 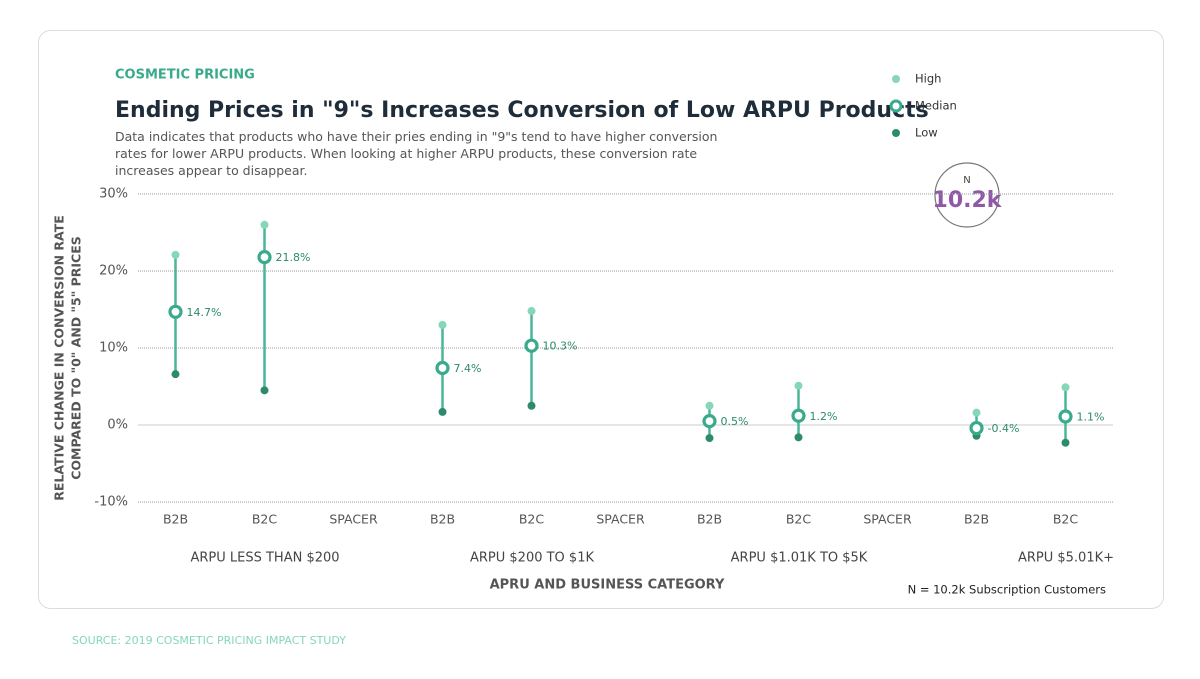 What do you see at coordinates (1091, 417) in the screenshot?
I see `value-label: 1.1%` at bounding box center [1091, 417].